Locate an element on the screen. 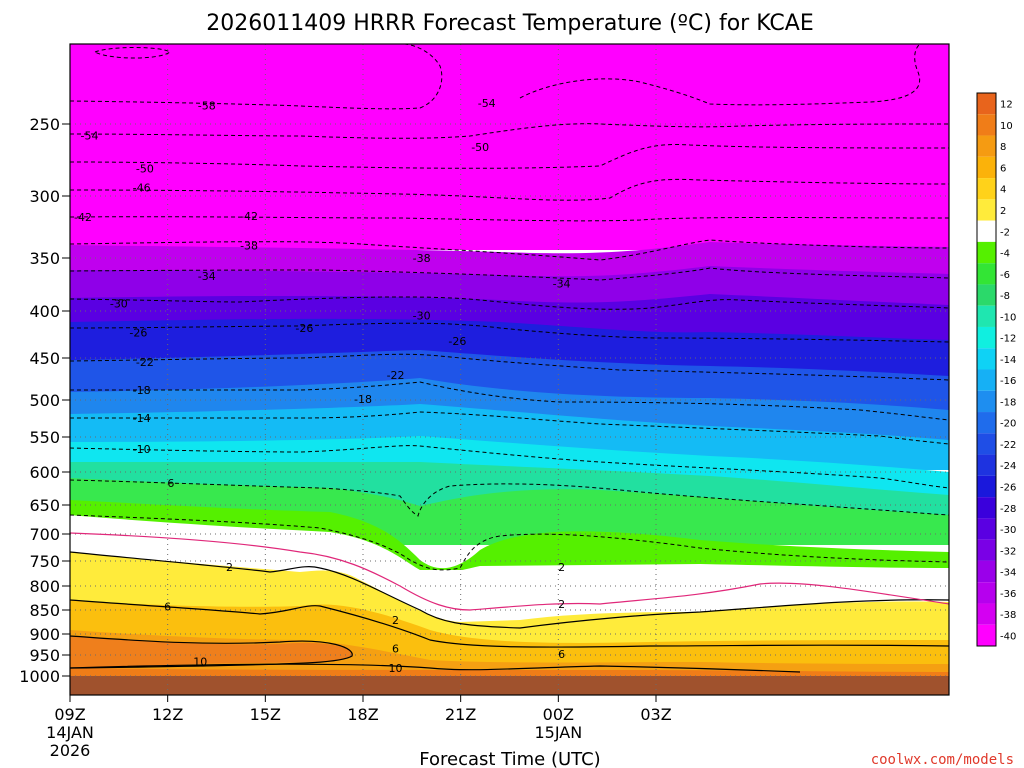 This screenshot has height=768, width=1024. contour-label: -18 is located at coordinates (142, 390).